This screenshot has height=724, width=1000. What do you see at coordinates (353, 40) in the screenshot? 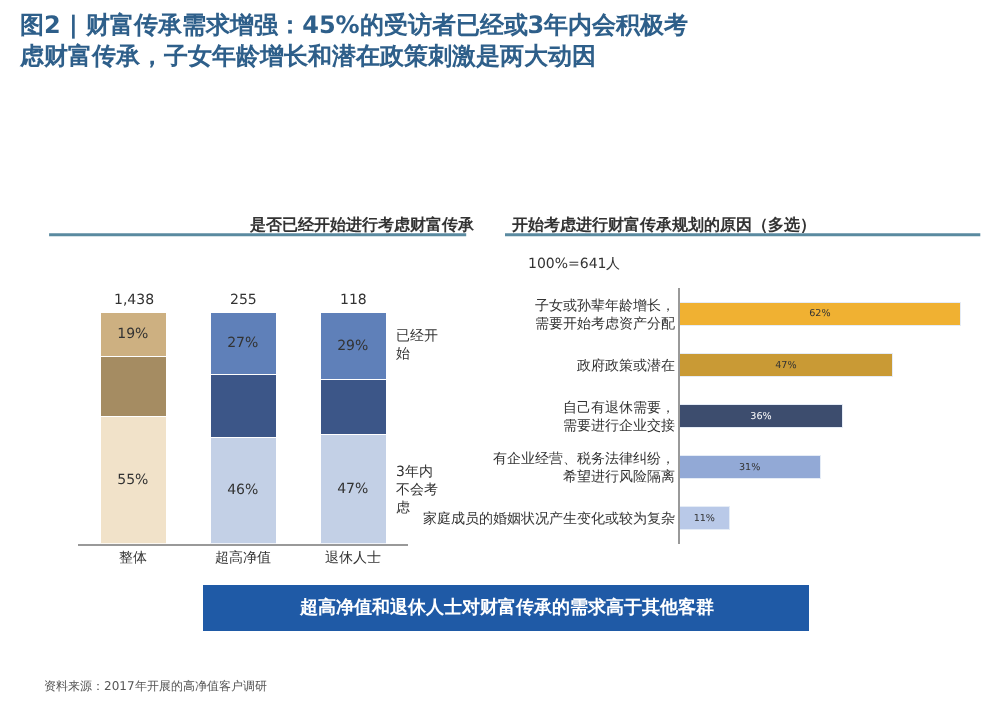
I see `chart-title: 图2 | 财富传承需求增强：45%的受访者已经或3年内会积极考虑财富传承，子女年龄增长和潜在政策刺激是两大动因` at bounding box center [353, 40].